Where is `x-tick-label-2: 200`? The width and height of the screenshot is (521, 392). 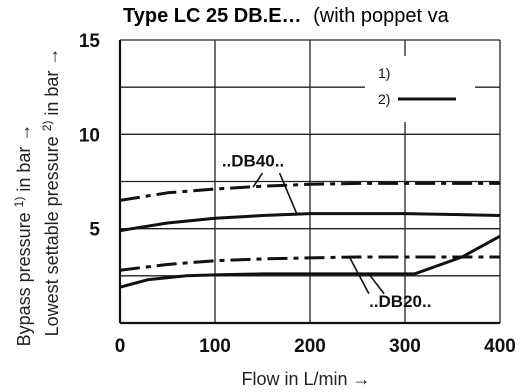 x-tick-label-2: 200 is located at coordinates (310, 346).